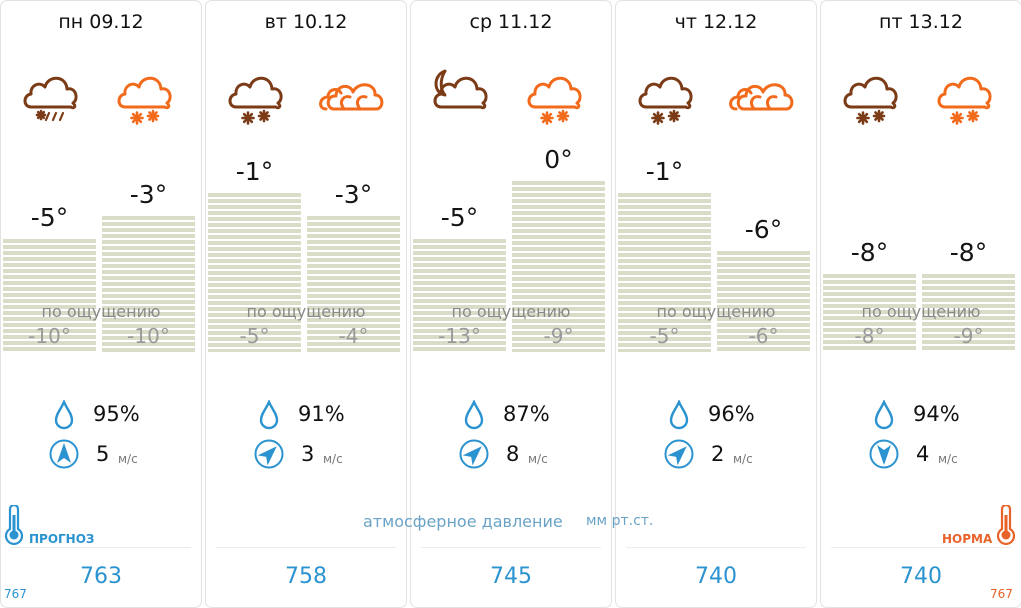  I want to click on feels-like-value: -4°, so click(353, 336).